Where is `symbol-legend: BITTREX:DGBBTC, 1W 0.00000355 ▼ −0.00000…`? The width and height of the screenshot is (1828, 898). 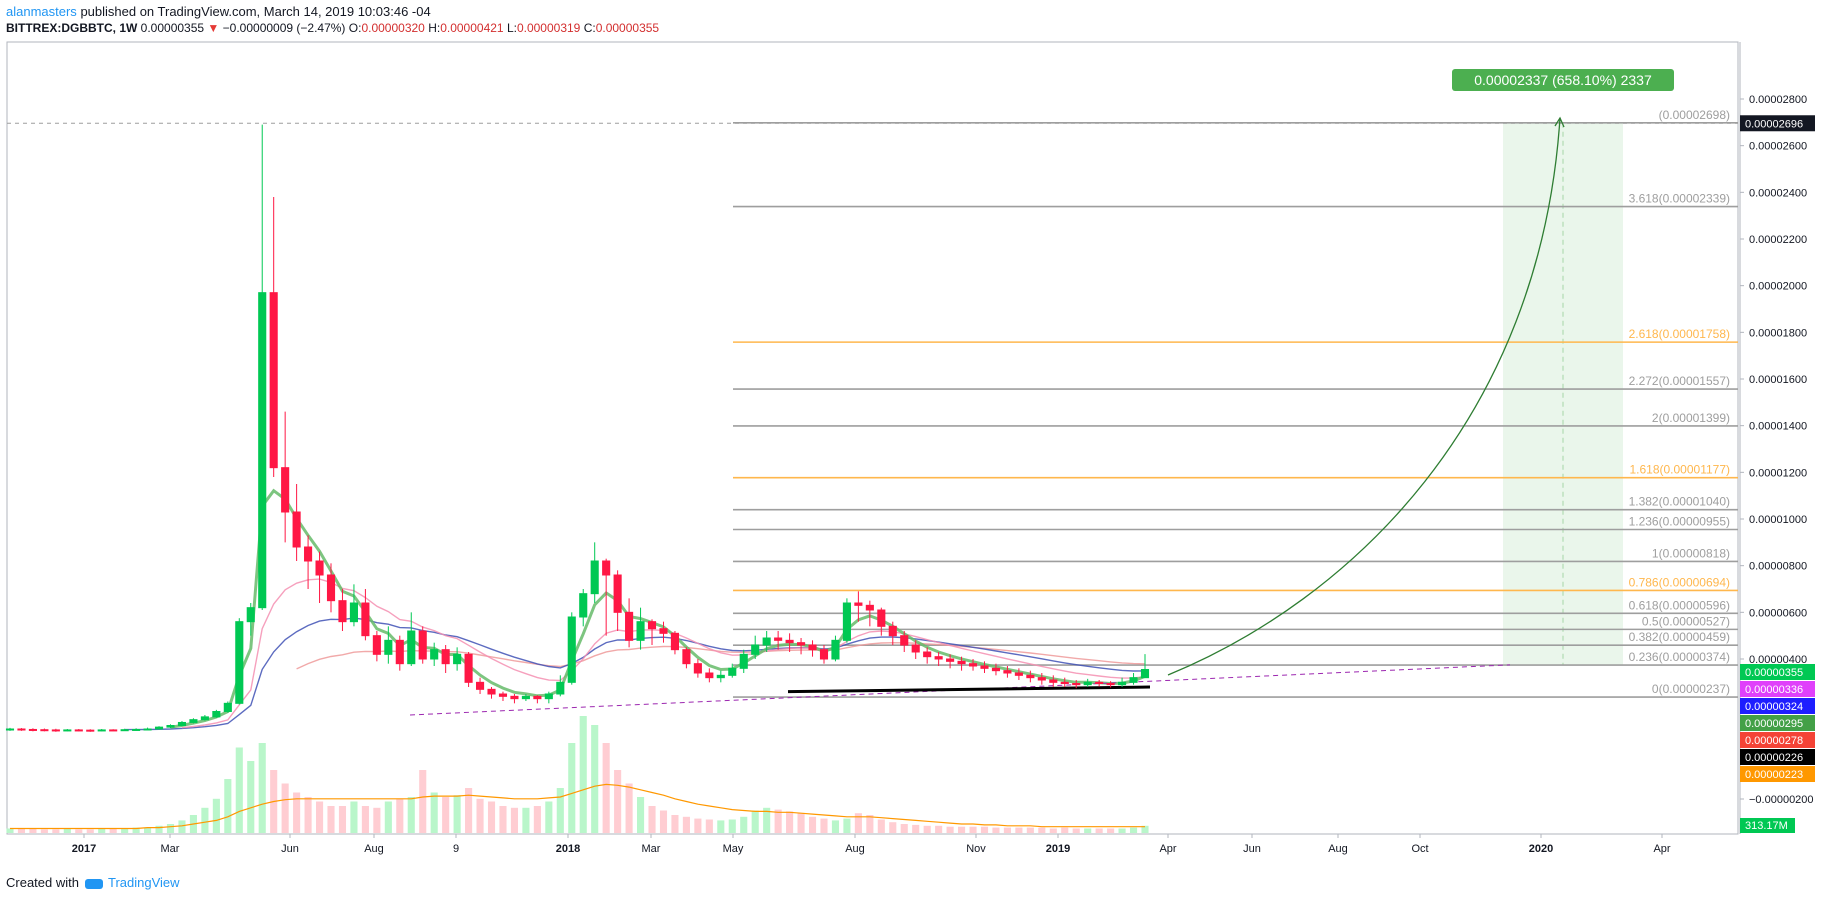 symbol-legend: BITTREX:DGBBTC, 1W 0.00000355 ▼ −0.00000… is located at coordinates (332, 28).